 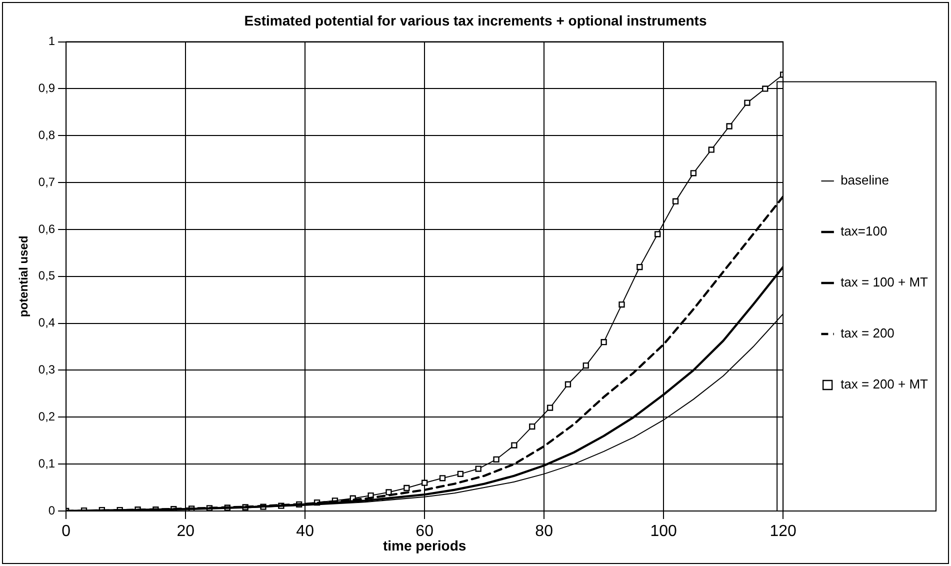 What do you see at coordinates (475, 20) in the screenshot?
I see `chart-title: Estimated potential for various tax increments + optional instruments` at bounding box center [475, 20].